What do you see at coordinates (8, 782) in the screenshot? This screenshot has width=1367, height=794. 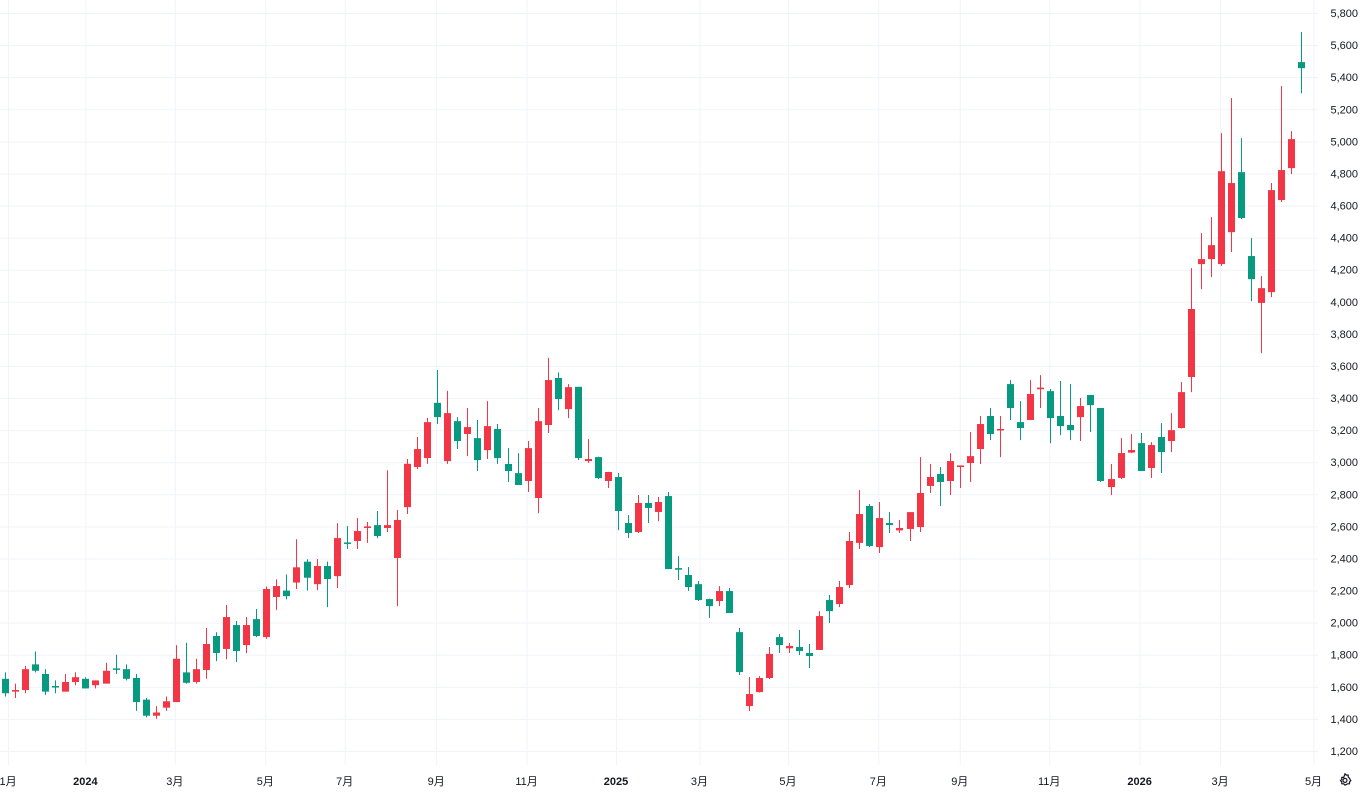 I see `time-tick-label: 1月` at bounding box center [8, 782].